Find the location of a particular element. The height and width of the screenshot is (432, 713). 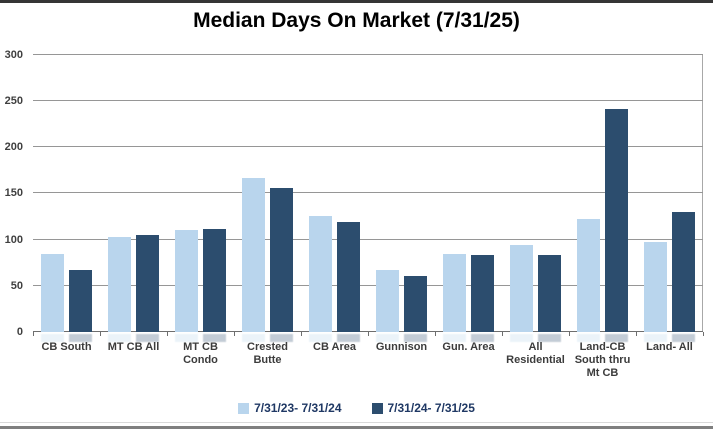

x-category-label-line: Gun. Area is located at coordinates (468, 347).